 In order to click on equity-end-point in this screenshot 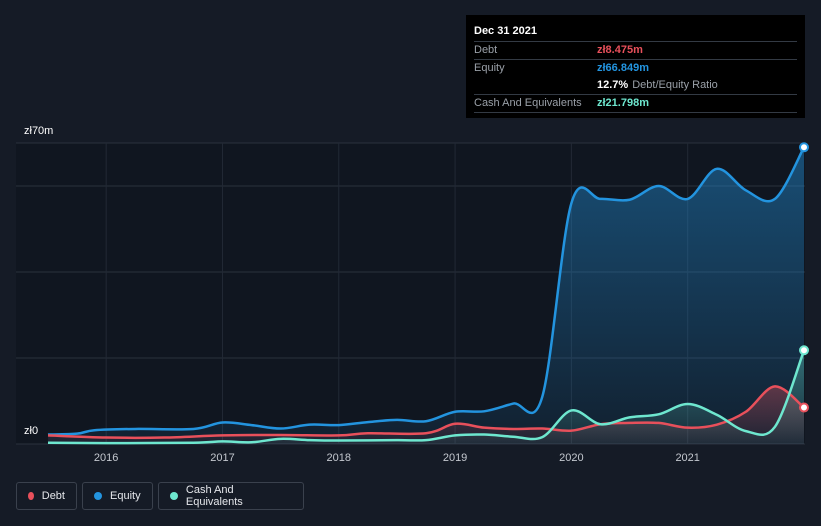, I will do `click(804, 147)`.